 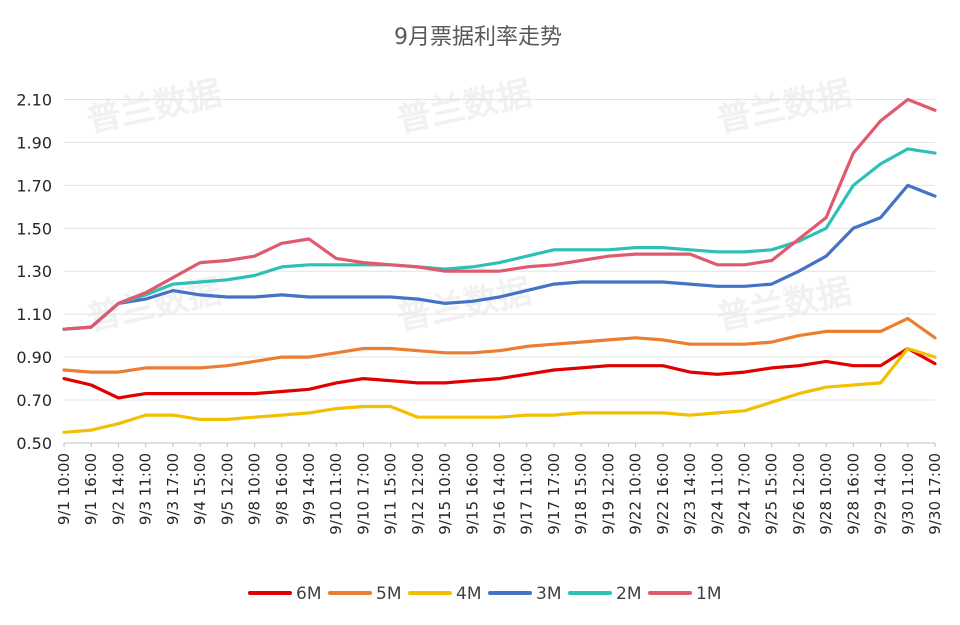 What do you see at coordinates (388, 594) in the screenshot?
I see `legend-label-5m: 5M` at bounding box center [388, 594].